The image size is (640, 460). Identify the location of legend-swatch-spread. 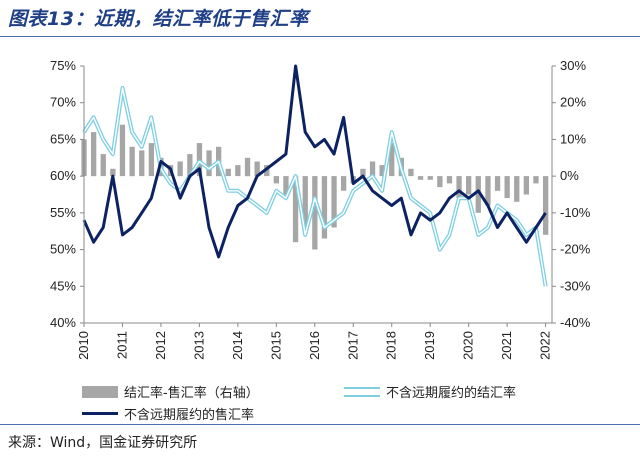
(100, 391).